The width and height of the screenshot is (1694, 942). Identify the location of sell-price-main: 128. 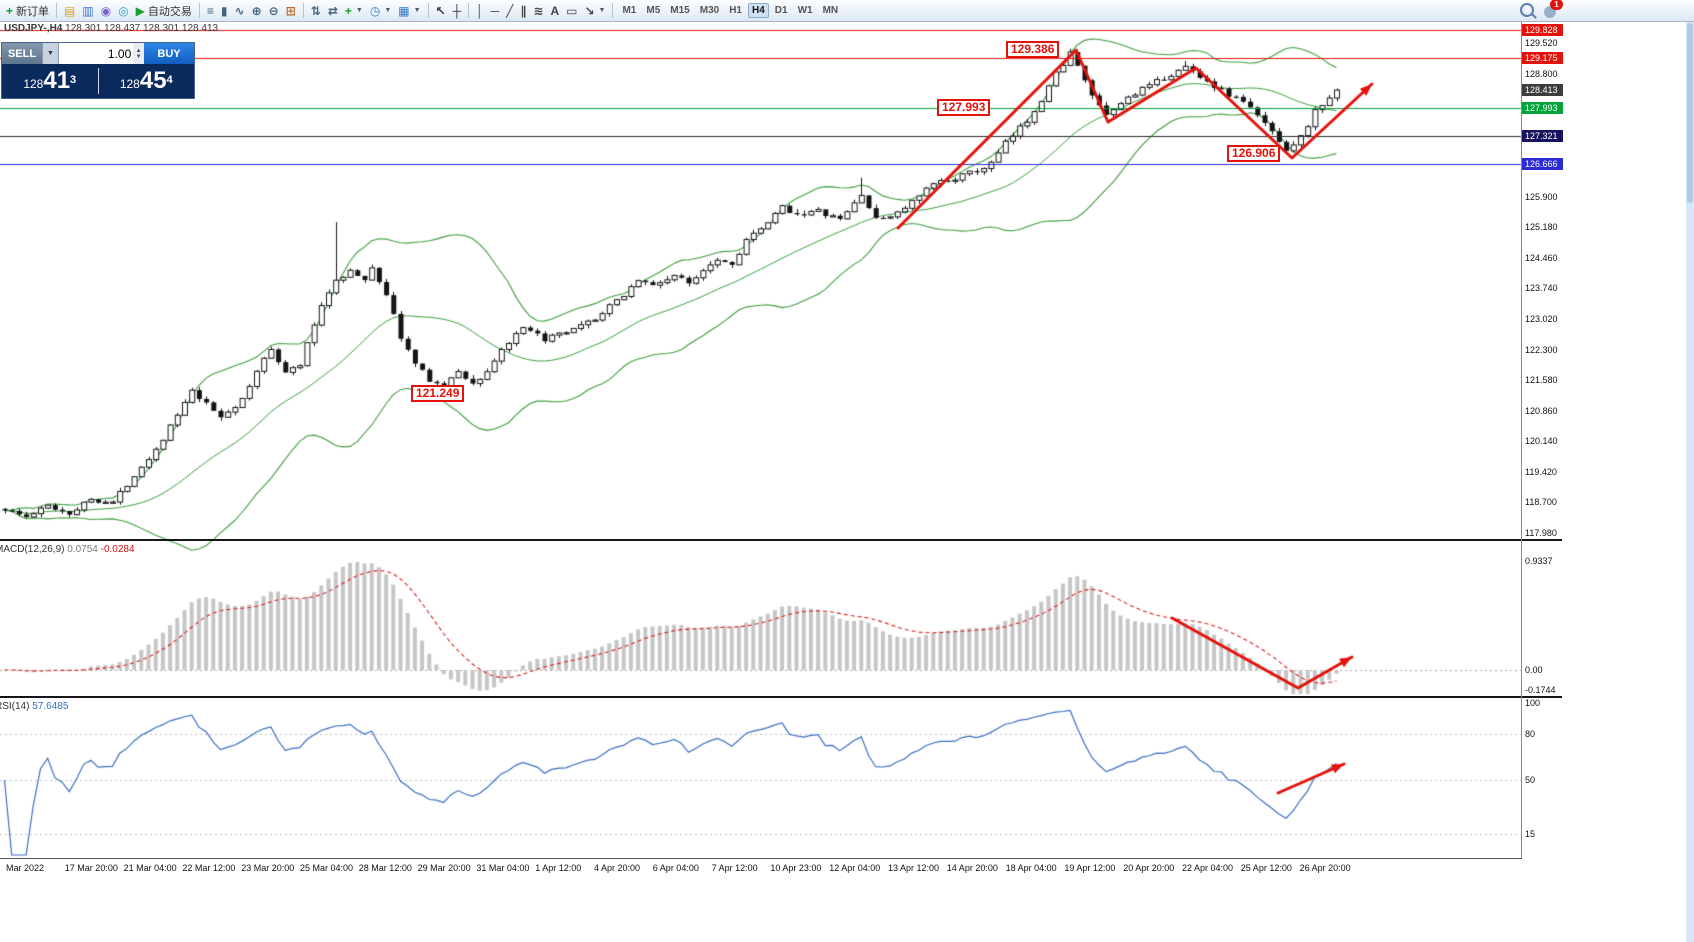
(33, 84).